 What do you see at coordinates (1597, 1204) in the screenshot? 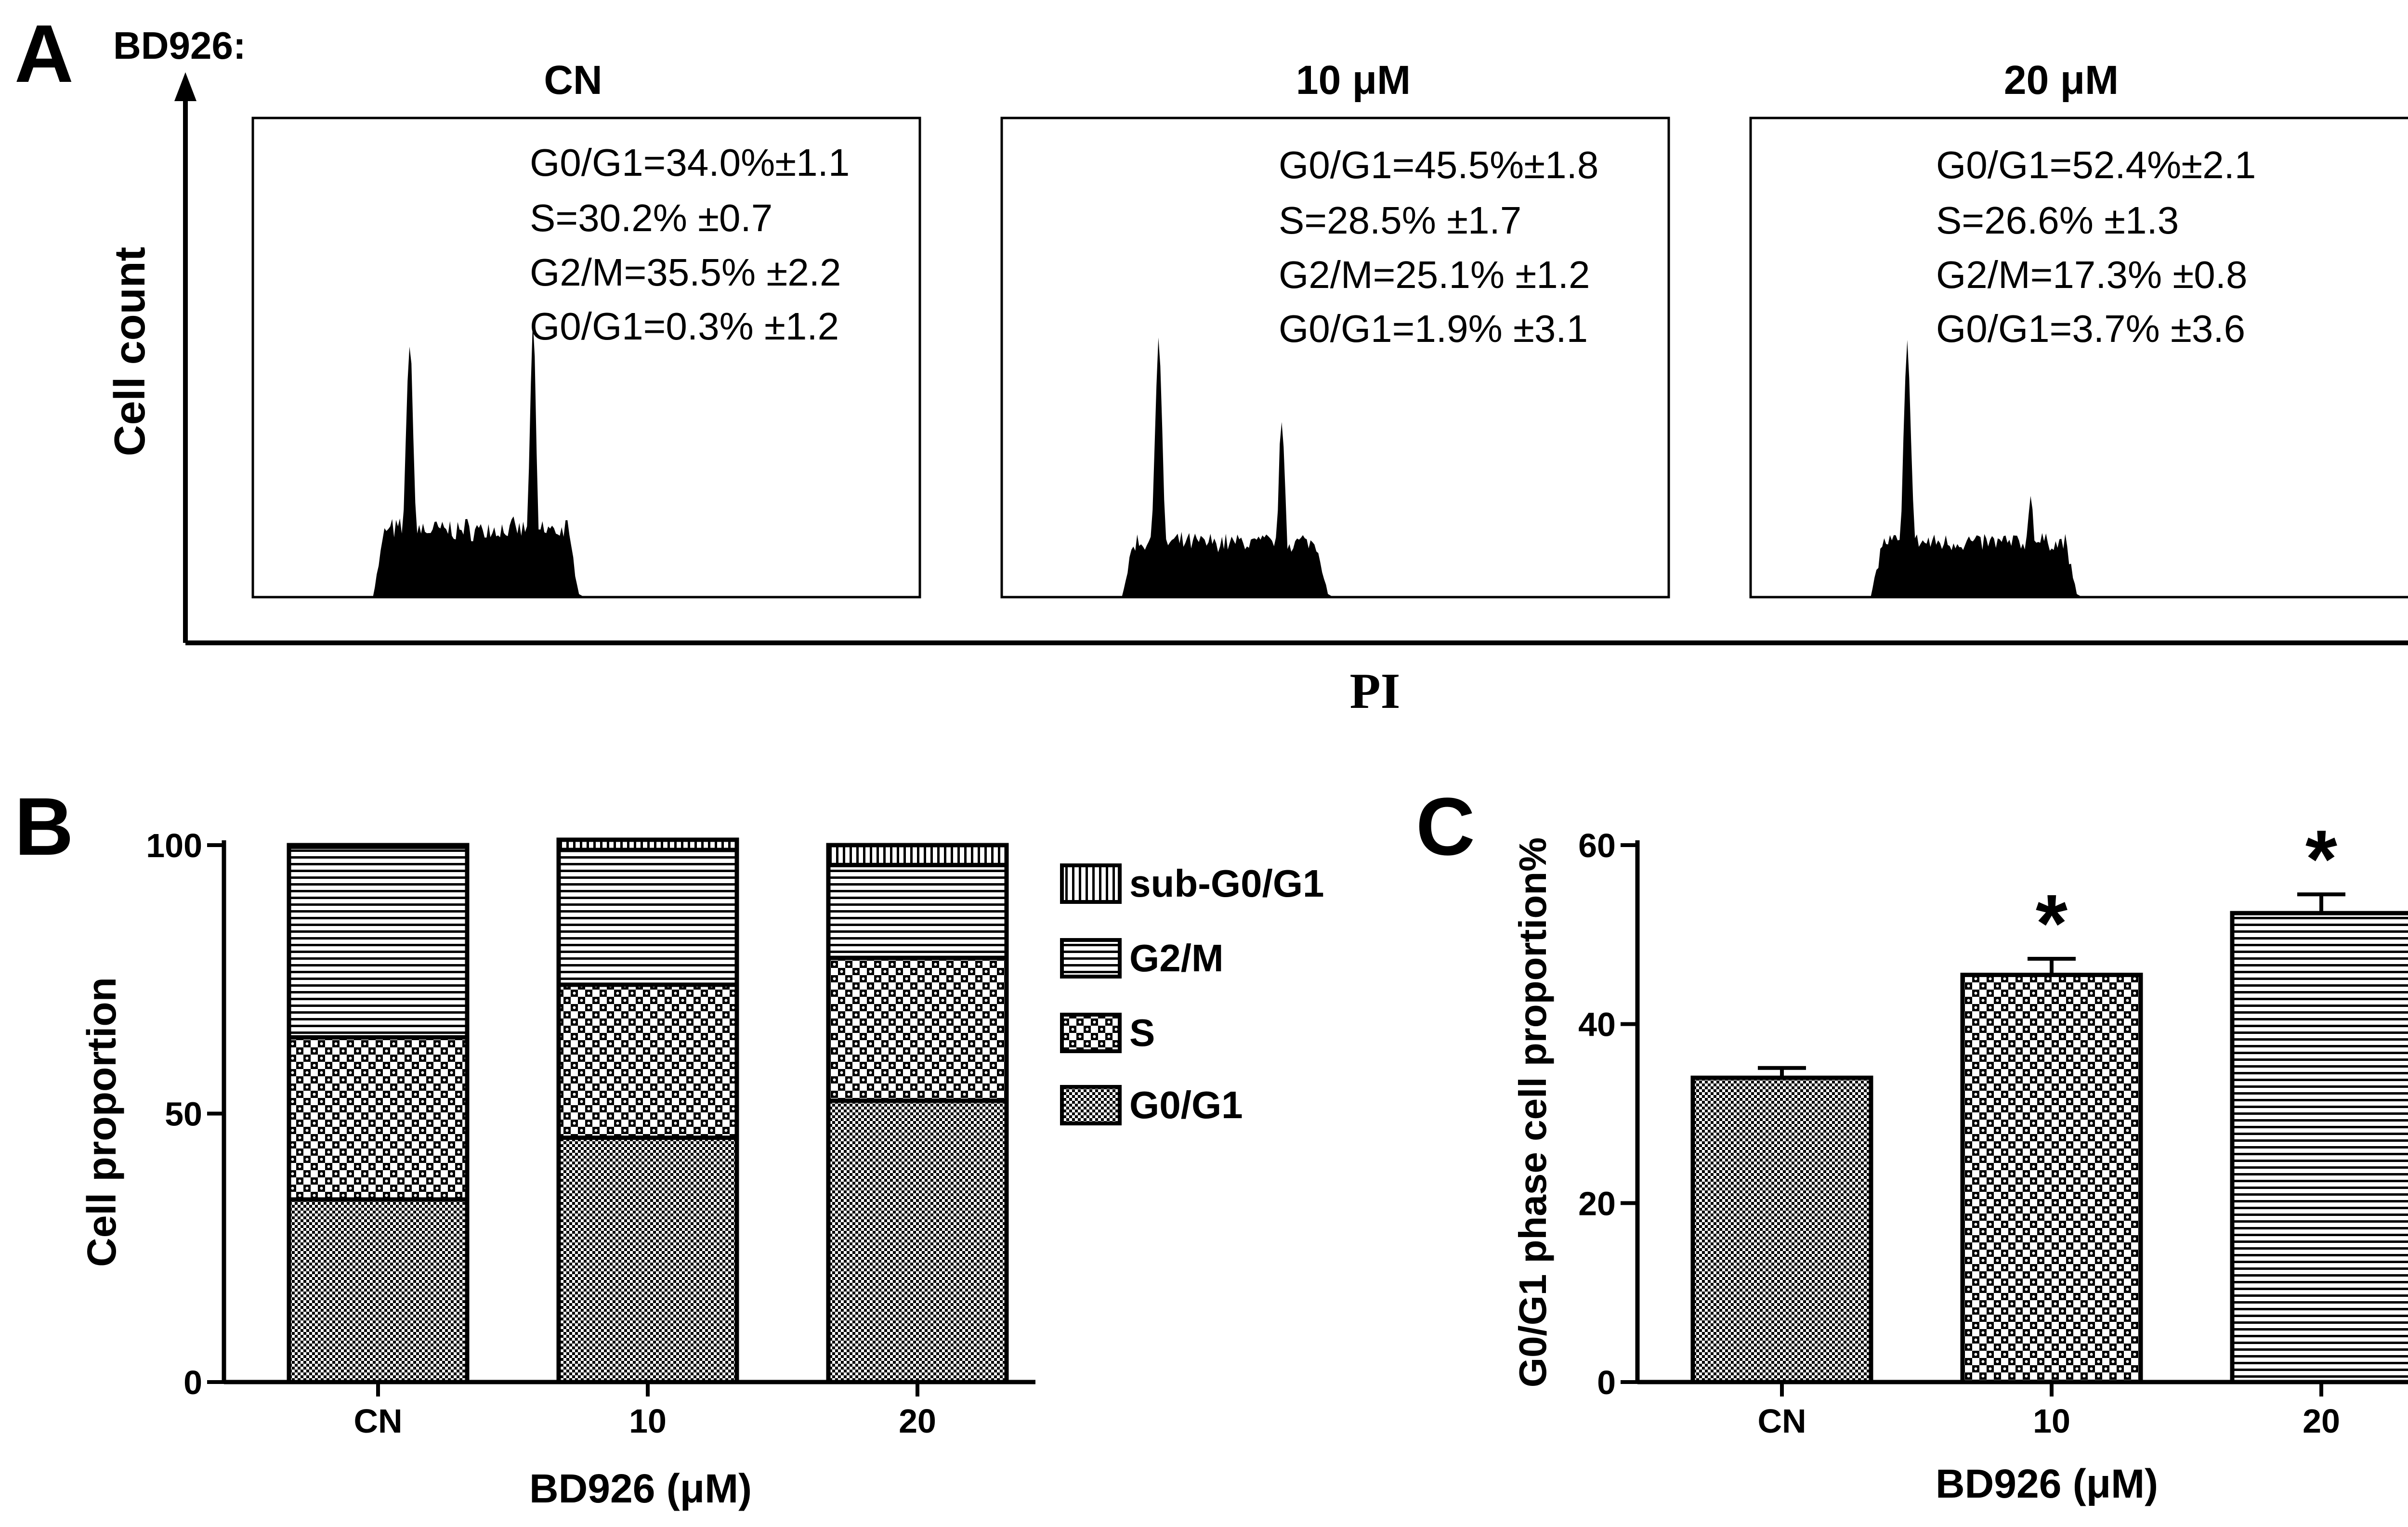
I see `panel-c-y-tick-label: 20` at bounding box center [1597, 1204].